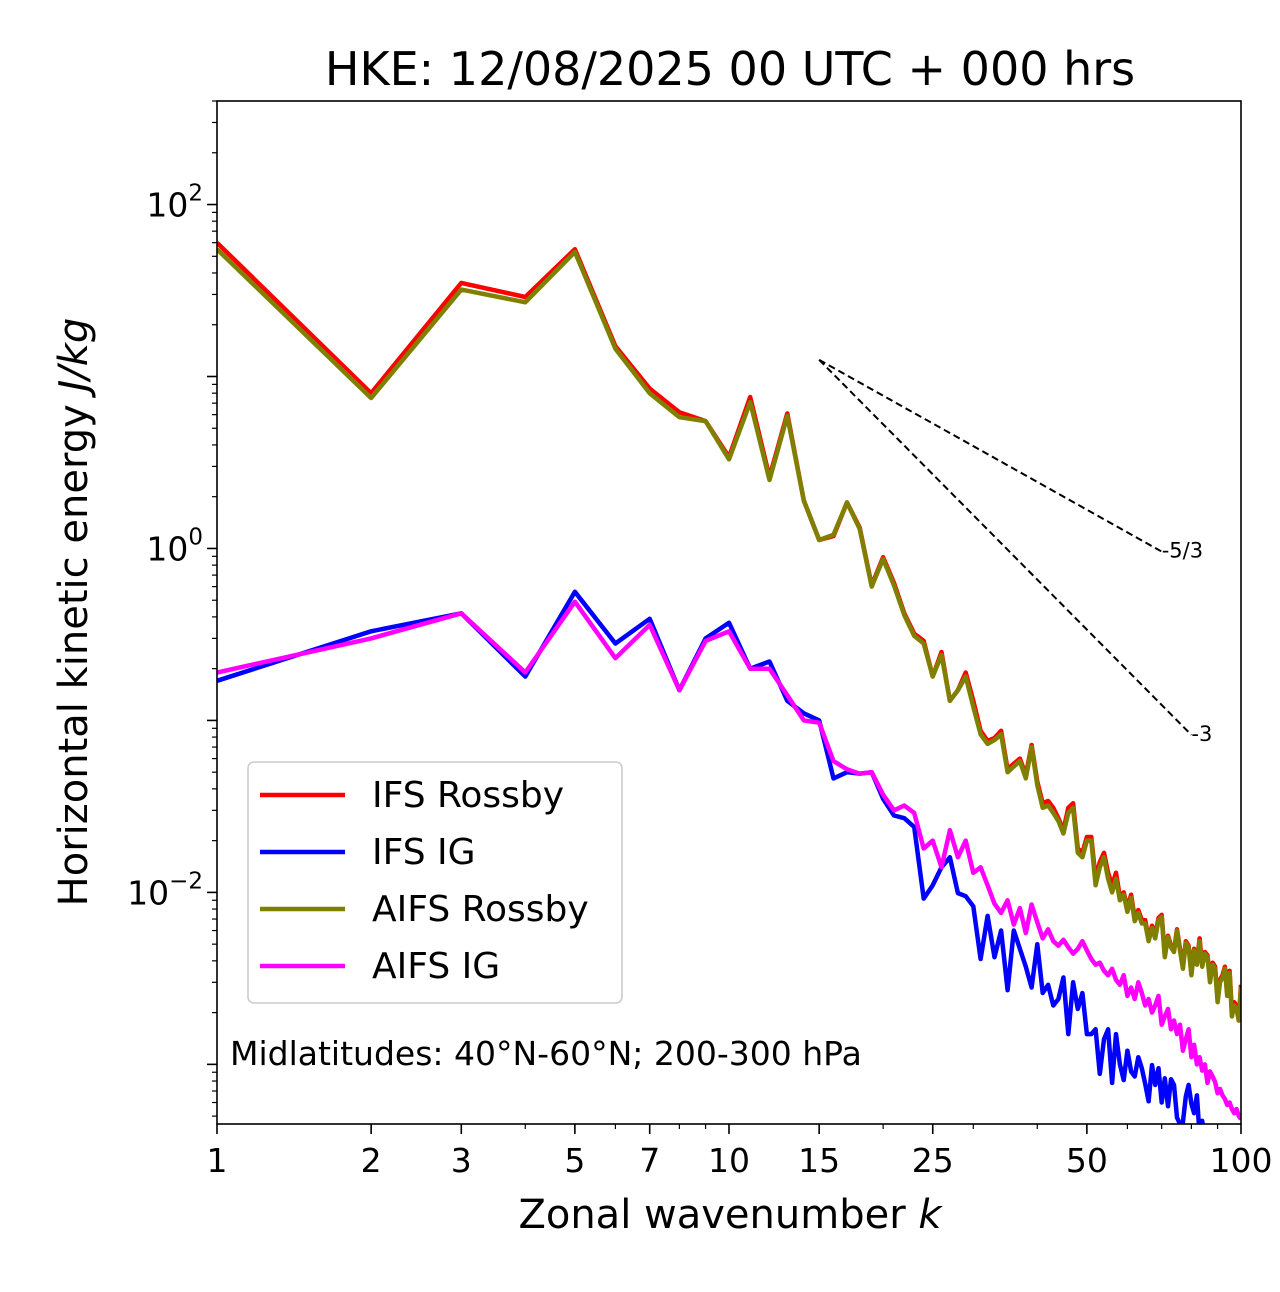 This screenshot has height=1292, width=1280. What do you see at coordinates (933, 1160) in the screenshot?
I see `x-tick-label: 25` at bounding box center [933, 1160].